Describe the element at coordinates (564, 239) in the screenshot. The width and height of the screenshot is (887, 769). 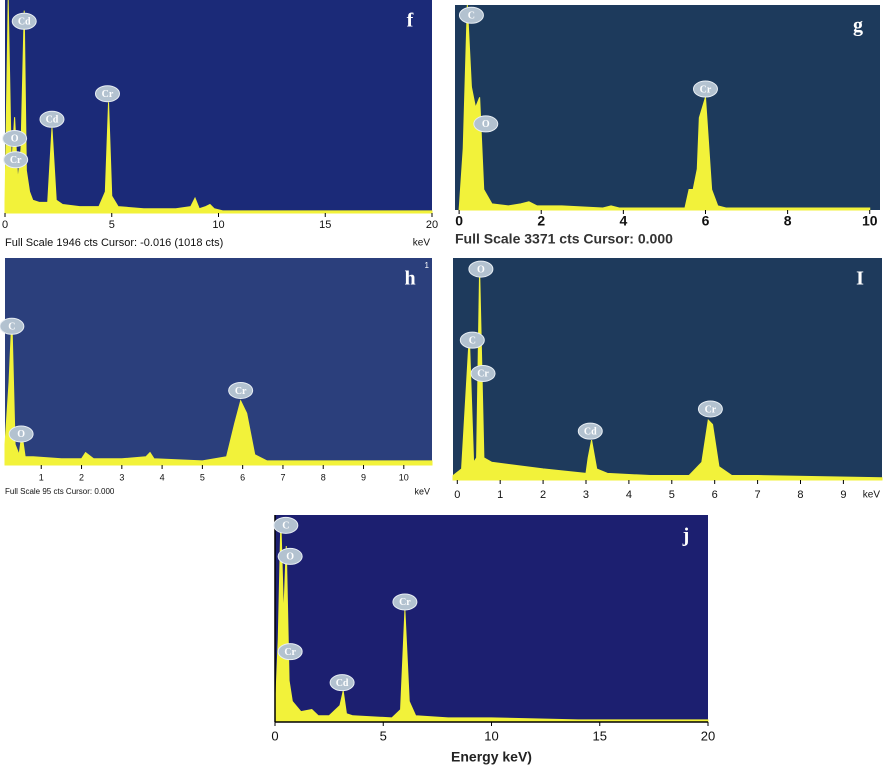
I see `footer: Full Scale 3371 cts Cursor: 0.000` at that location.